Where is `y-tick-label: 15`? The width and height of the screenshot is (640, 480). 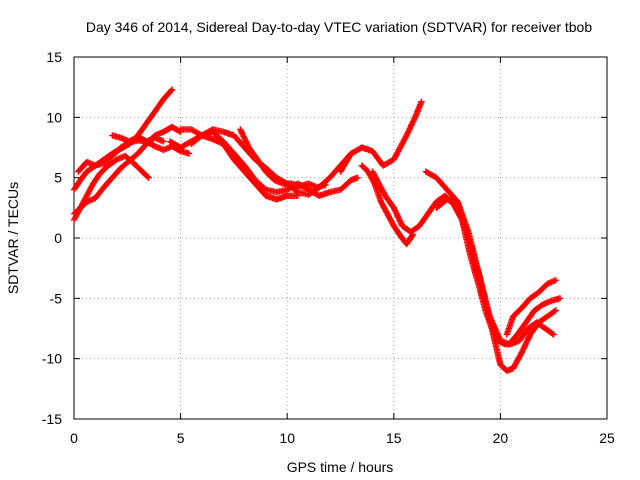
y-tick-label: 15 is located at coordinates (54, 57).